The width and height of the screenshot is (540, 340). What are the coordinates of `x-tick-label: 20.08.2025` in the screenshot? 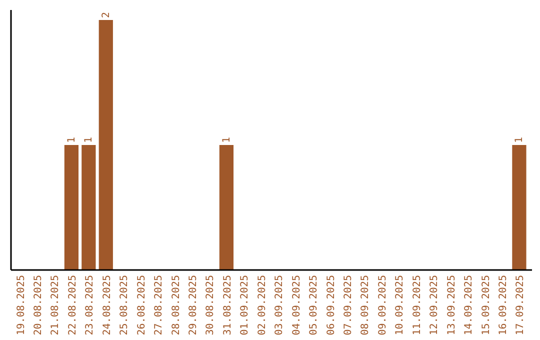 It's located at (38, 305).